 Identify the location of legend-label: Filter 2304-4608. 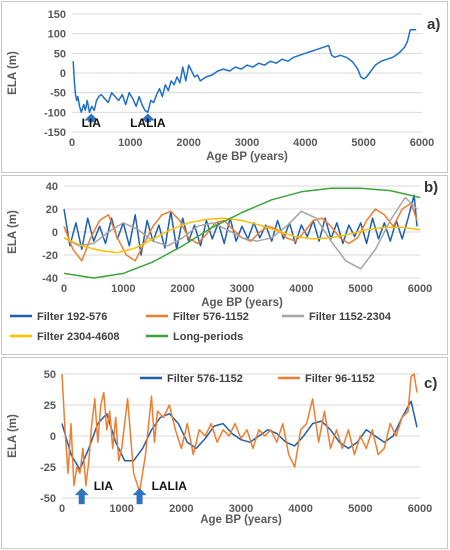
(78, 337).